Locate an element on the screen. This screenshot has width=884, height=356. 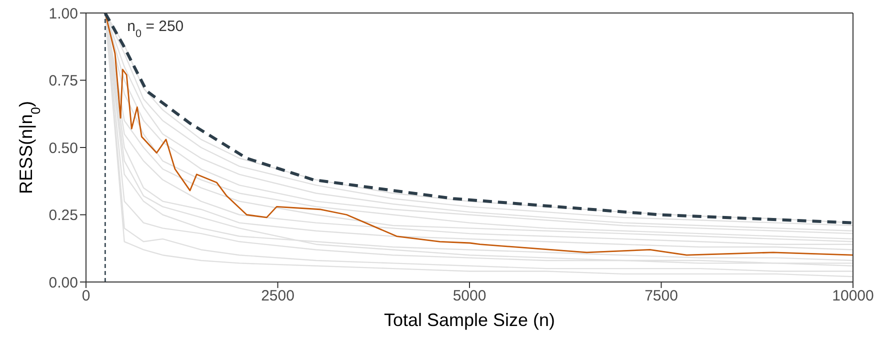
y-tick-label: 1.00 is located at coordinates (63, 13).